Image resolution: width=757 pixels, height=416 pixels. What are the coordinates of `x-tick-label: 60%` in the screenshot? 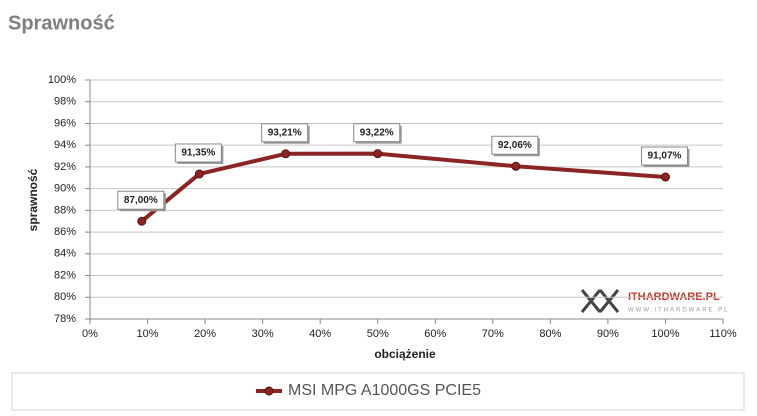 It's located at (435, 334).